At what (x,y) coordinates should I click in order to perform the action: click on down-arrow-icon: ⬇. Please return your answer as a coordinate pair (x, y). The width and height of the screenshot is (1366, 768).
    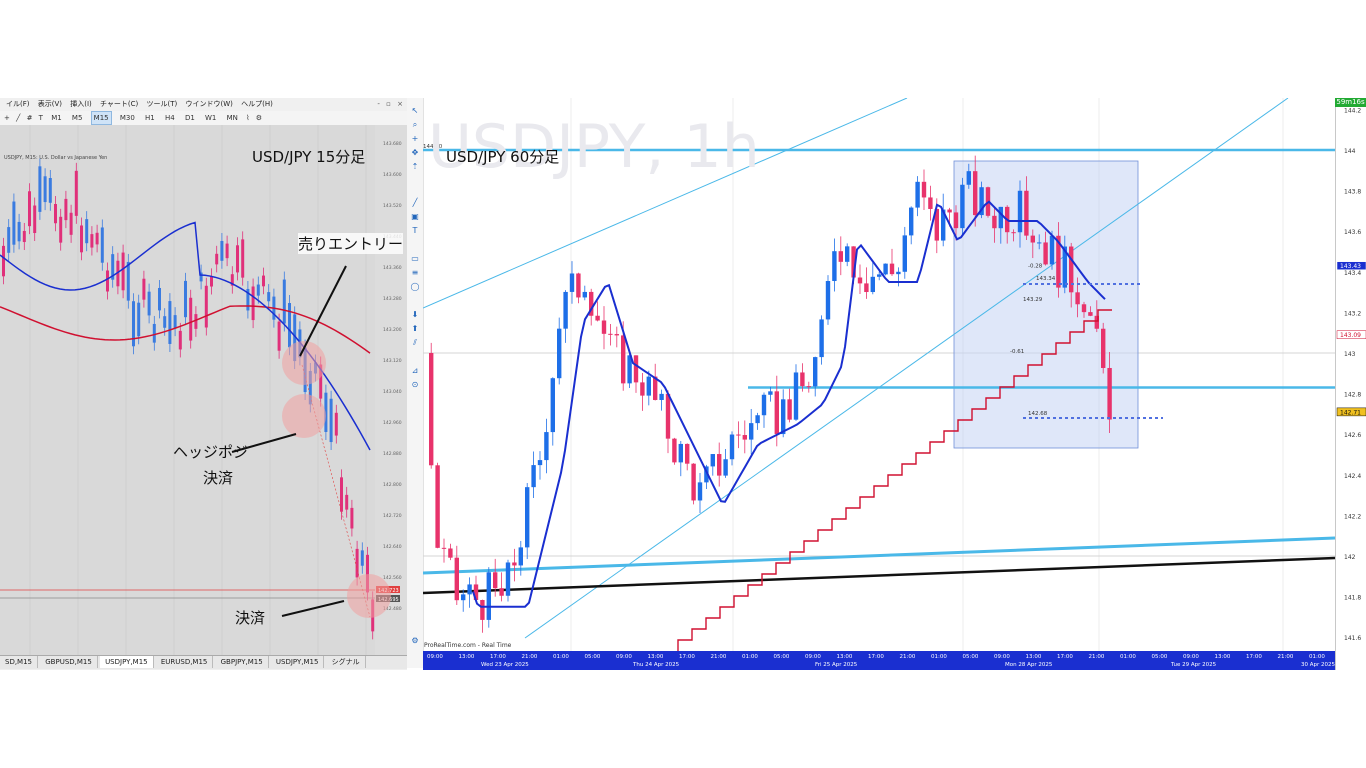
    Looking at the image, I should click on (415, 314).